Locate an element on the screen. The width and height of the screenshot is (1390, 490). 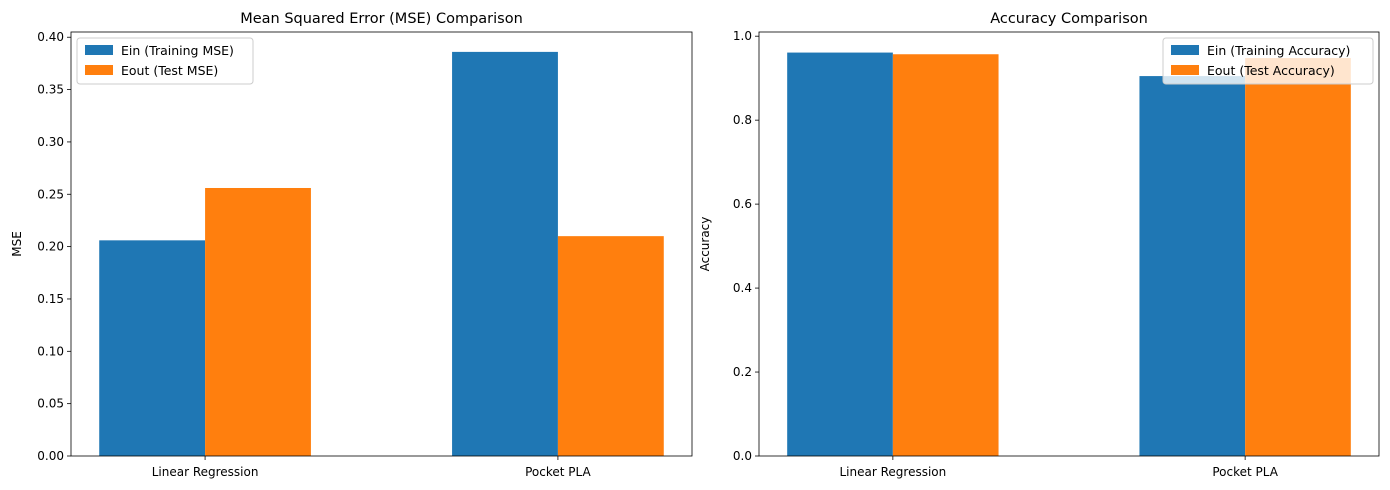
accuracy-legend-box is located at coordinates (1268, 61).